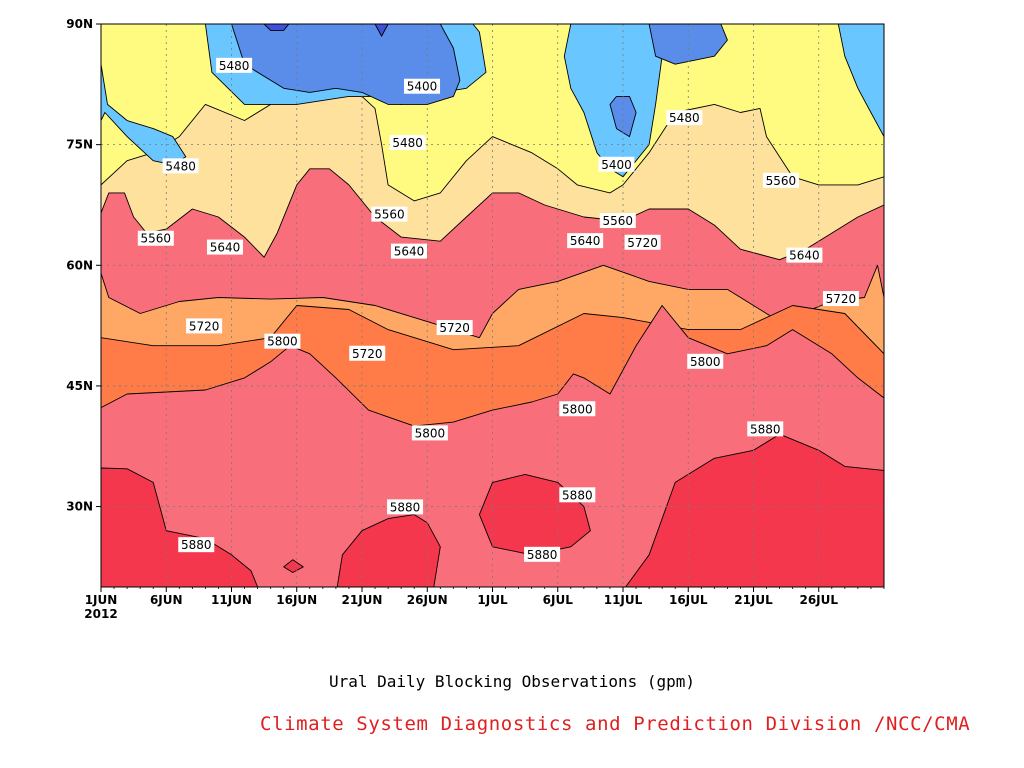 The image size is (1024, 768). What do you see at coordinates (492, 600) in the screenshot?
I see `x-tick-label: 1JUL` at bounding box center [492, 600].